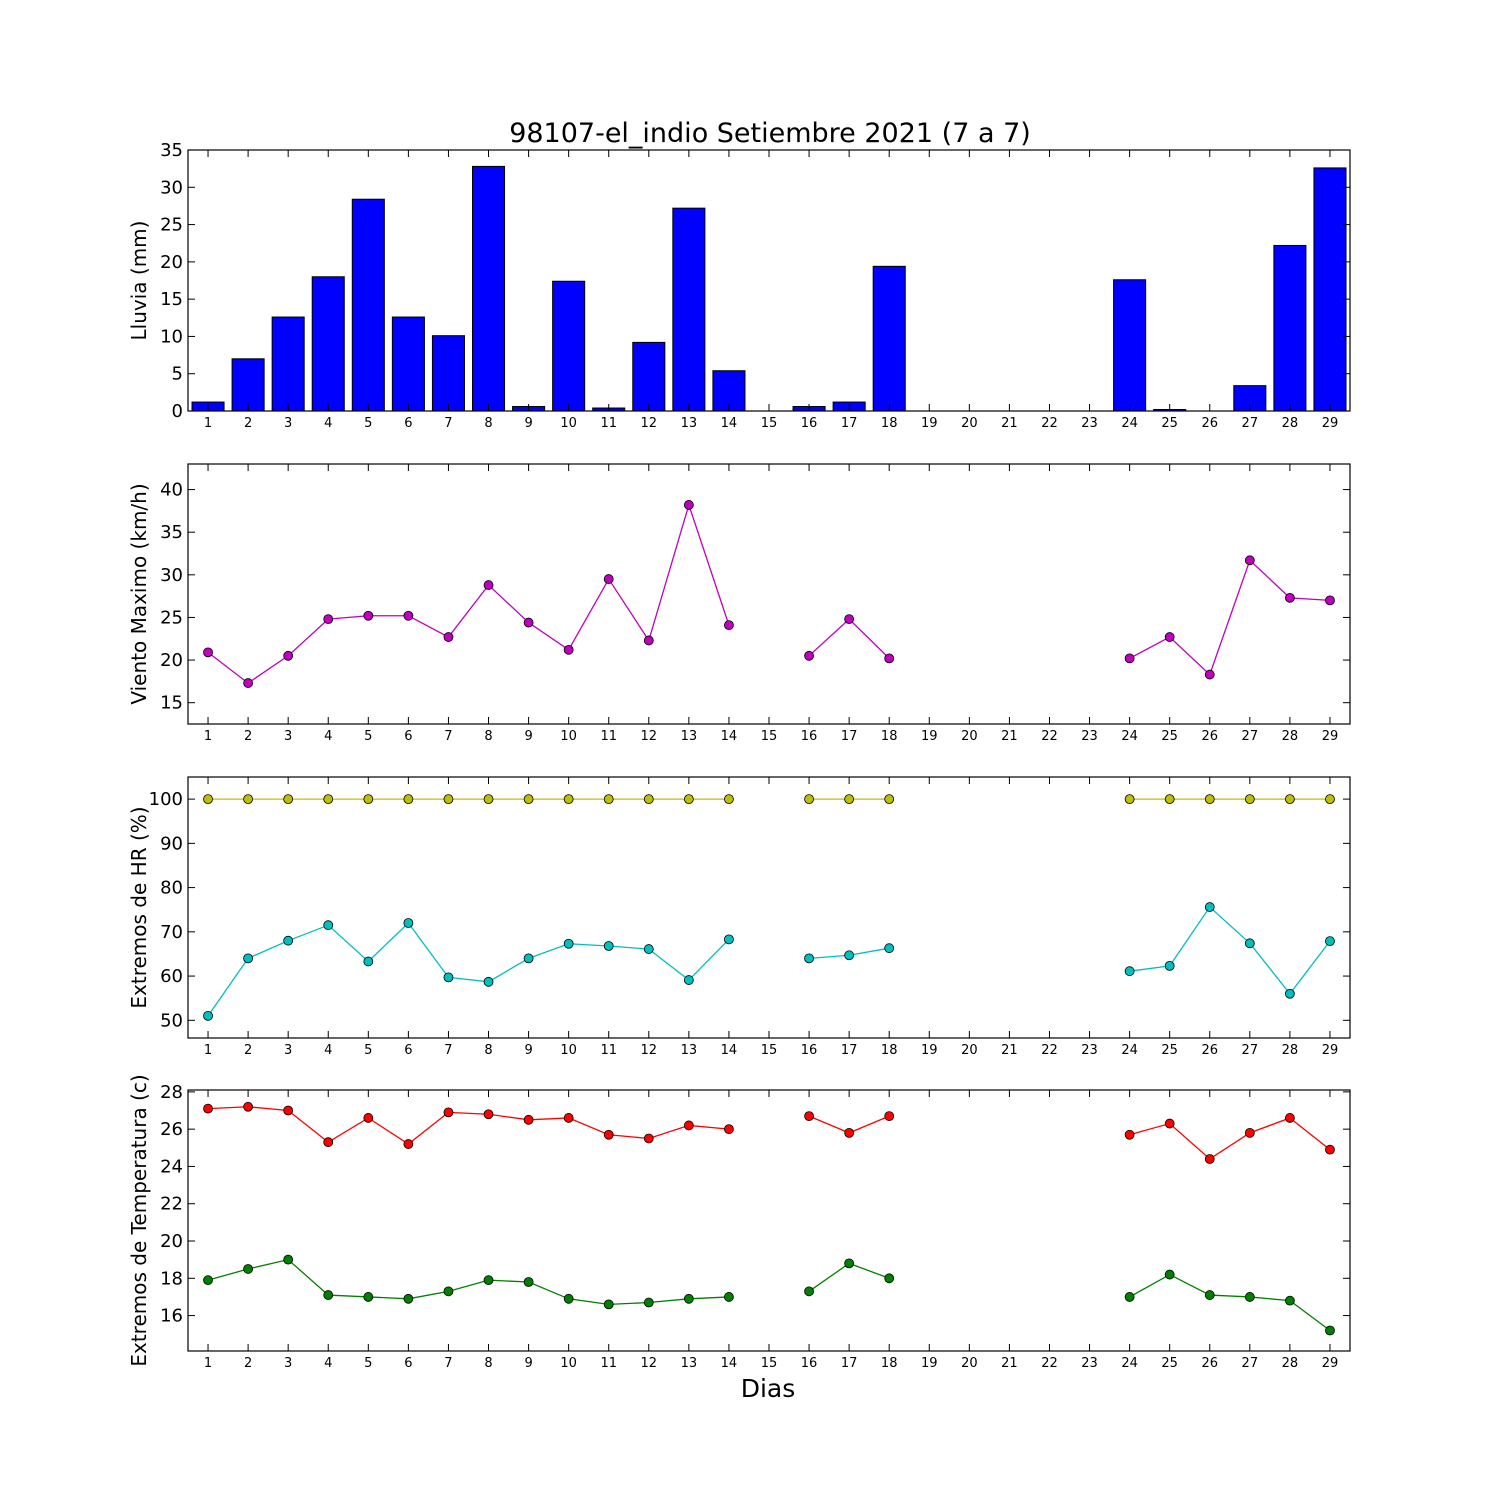 The image size is (1500, 1500). What do you see at coordinates (368, 1050) in the screenshot?
I see `x-tick-label: 5` at bounding box center [368, 1050].